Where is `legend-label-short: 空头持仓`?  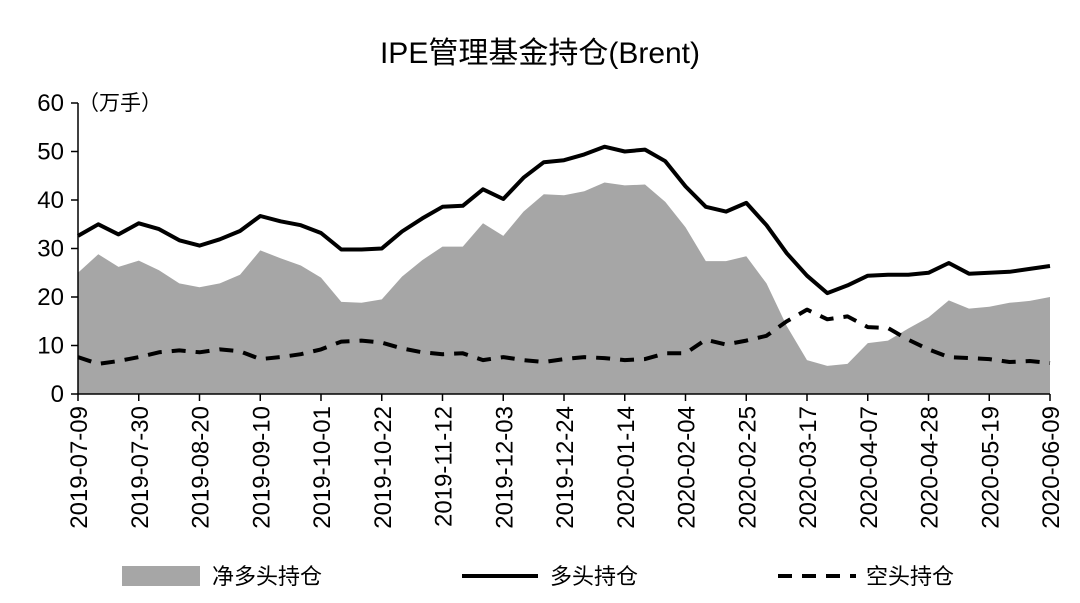 legend-label-short: 空头持仓 is located at coordinates (910, 577).